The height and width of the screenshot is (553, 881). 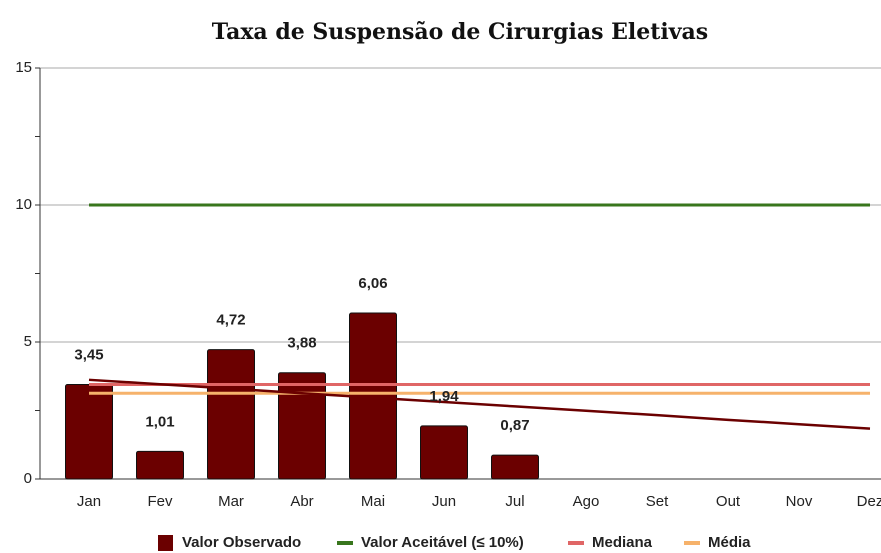 I want to click on x-tick-label: Mar, so click(x=231, y=501).